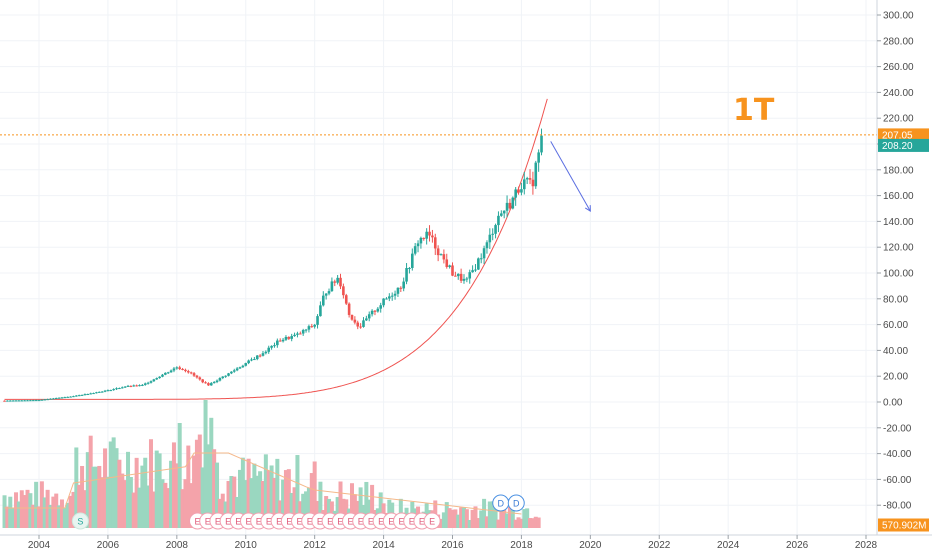 This screenshot has width=932, height=555. I want to click on price-scale-background, so click(904, 275).